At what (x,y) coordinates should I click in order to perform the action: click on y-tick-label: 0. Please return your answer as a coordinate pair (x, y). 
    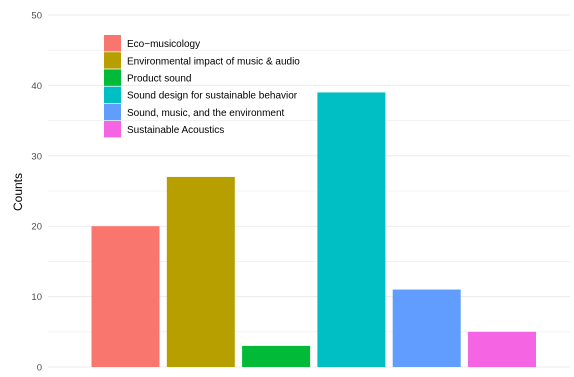
    Looking at the image, I should click on (39, 368).